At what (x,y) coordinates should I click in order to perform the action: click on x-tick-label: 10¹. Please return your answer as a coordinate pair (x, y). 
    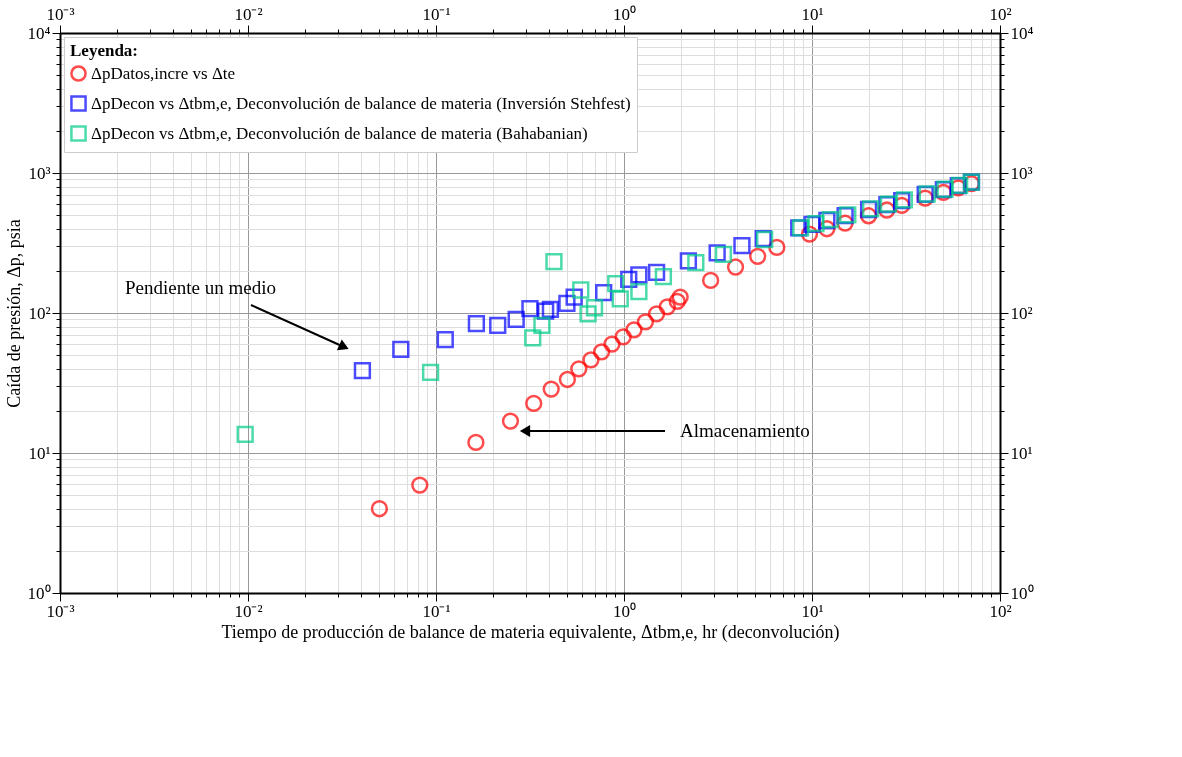
    Looking at the image, I should click on (812, 611).